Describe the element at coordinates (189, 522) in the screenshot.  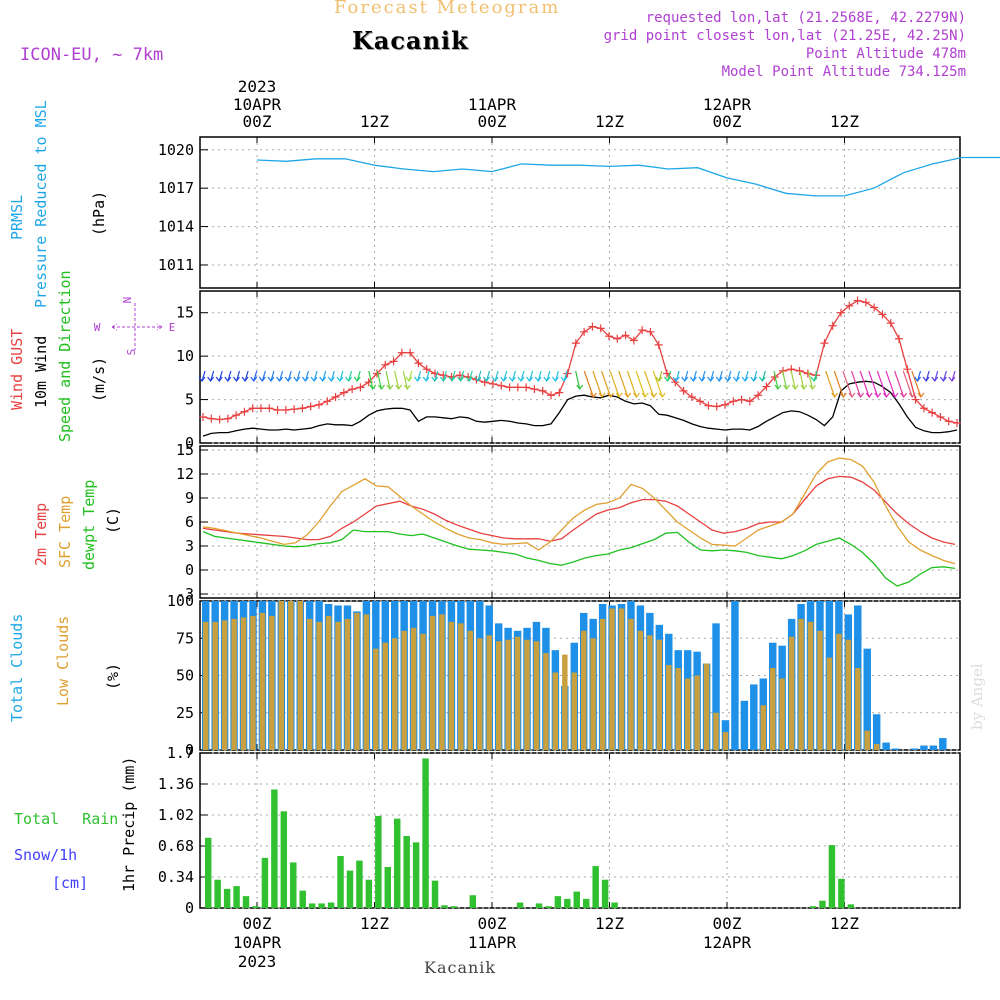
I see `y-tick-label: 6` at that location.